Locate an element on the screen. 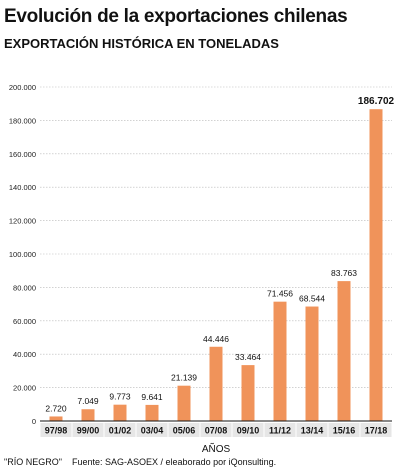  y-tick-label: 180.000 is located at coordinates (22, 120).